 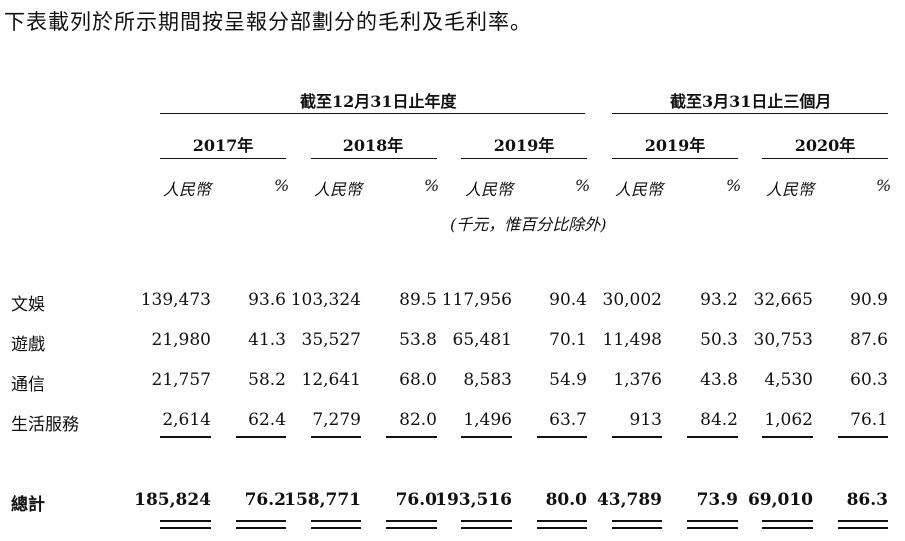 What do you see at coordinates (719, 340) in the screenshot?
I see `margin-cell: 50.3` at bounding box center [719, 340].